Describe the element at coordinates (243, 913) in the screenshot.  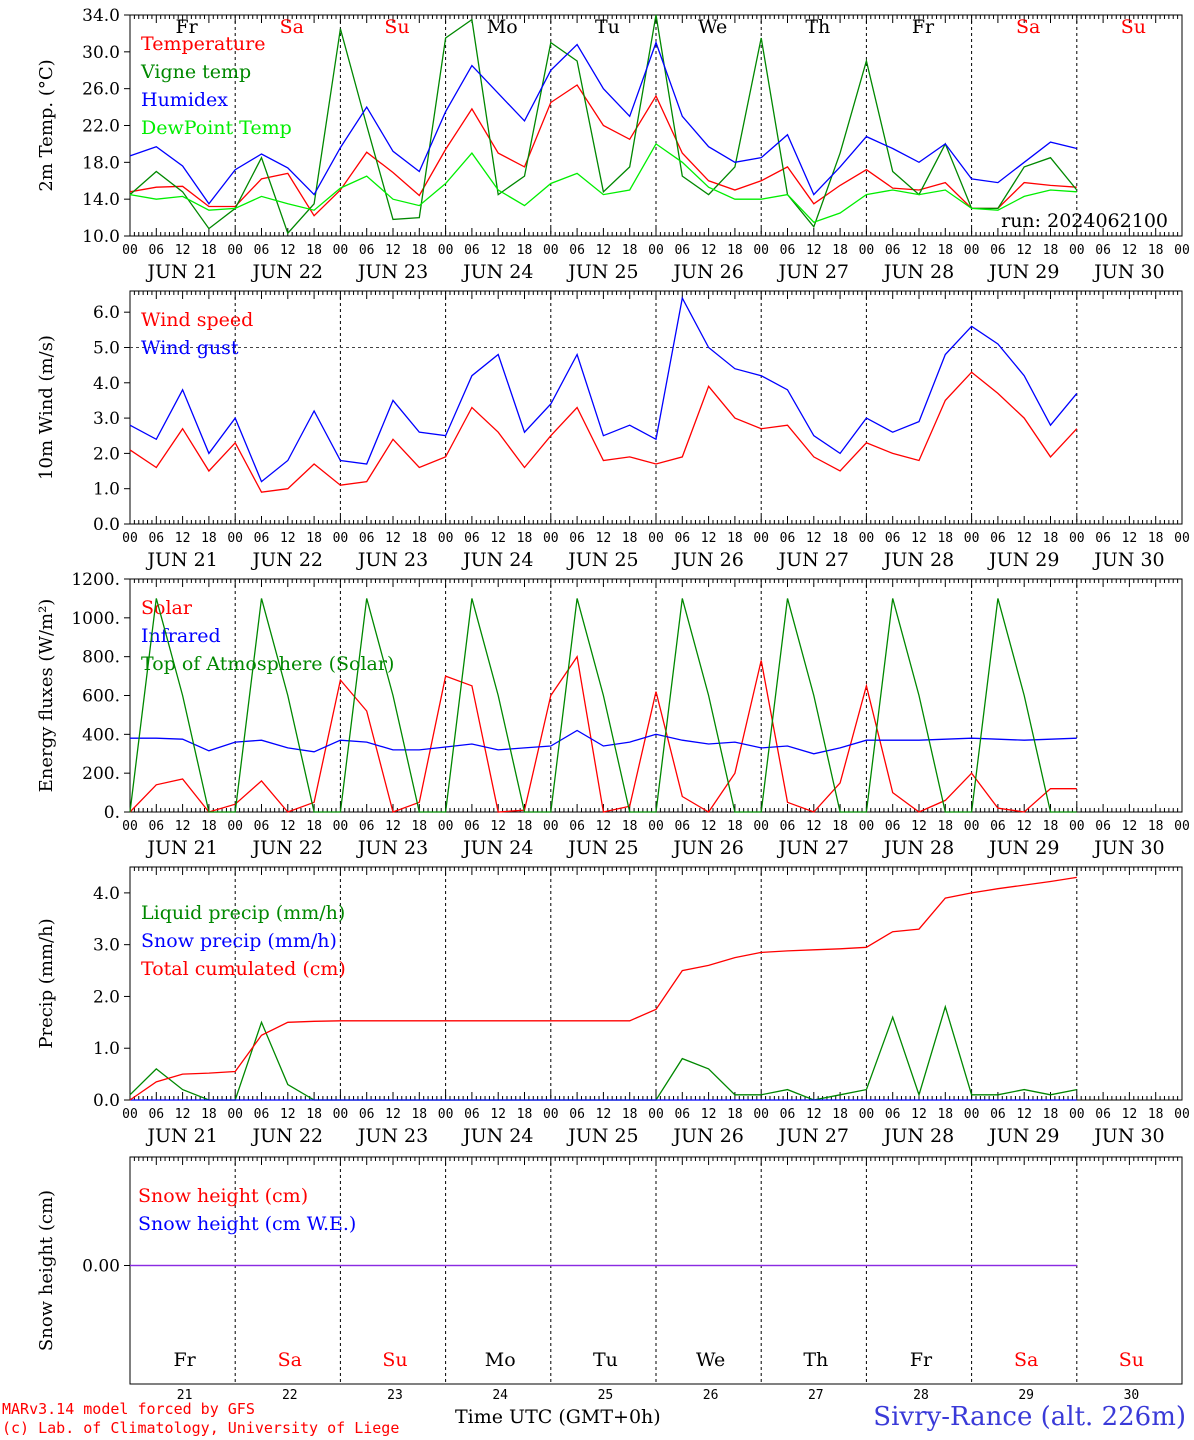
I see `legend-entry: Liquid precip (mm/h)` at that location.